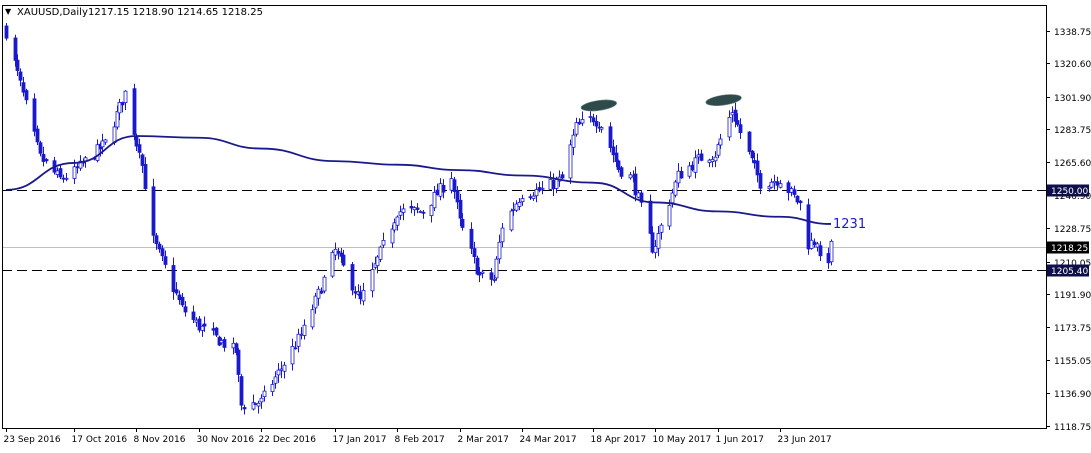 The height and width of the screenshot is (453, 1091). What do you see at coordinates (1068, 271) in the screenshot?
I see `level-price-tag-1: 1205.40` at bounding box center [1068, 271].